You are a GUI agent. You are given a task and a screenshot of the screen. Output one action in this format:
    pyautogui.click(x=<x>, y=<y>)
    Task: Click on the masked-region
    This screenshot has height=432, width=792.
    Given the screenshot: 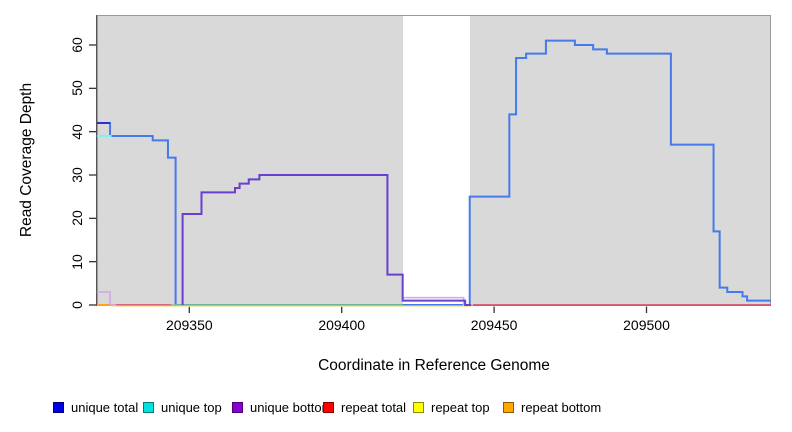 What is the action you would take?
    pyautogui.click(x=436, y=160)
    